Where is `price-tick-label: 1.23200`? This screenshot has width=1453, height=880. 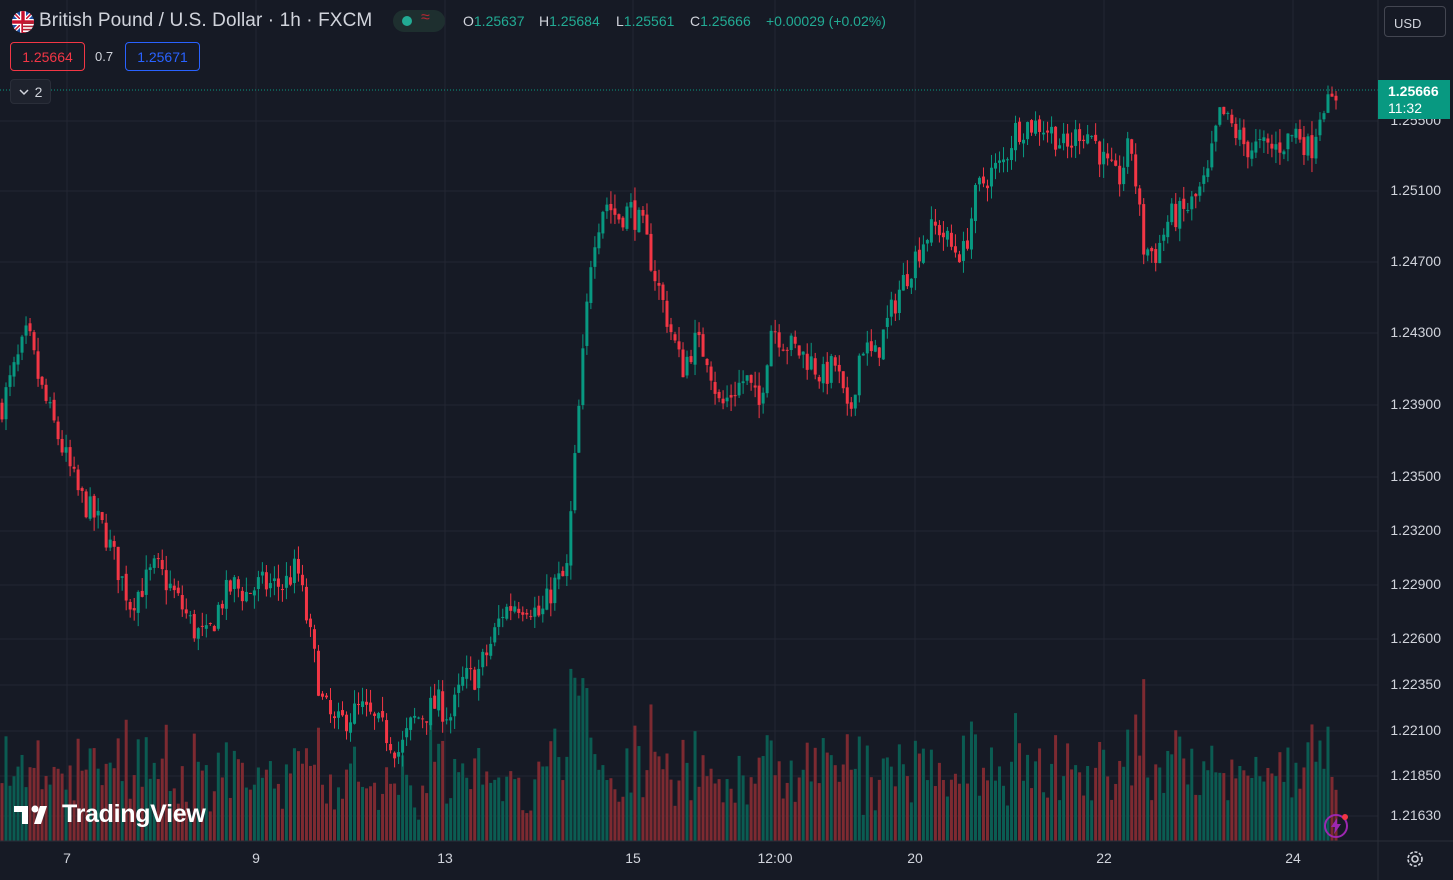 price-tick-label: 1.23200 is located at coordinates (1415, 530).